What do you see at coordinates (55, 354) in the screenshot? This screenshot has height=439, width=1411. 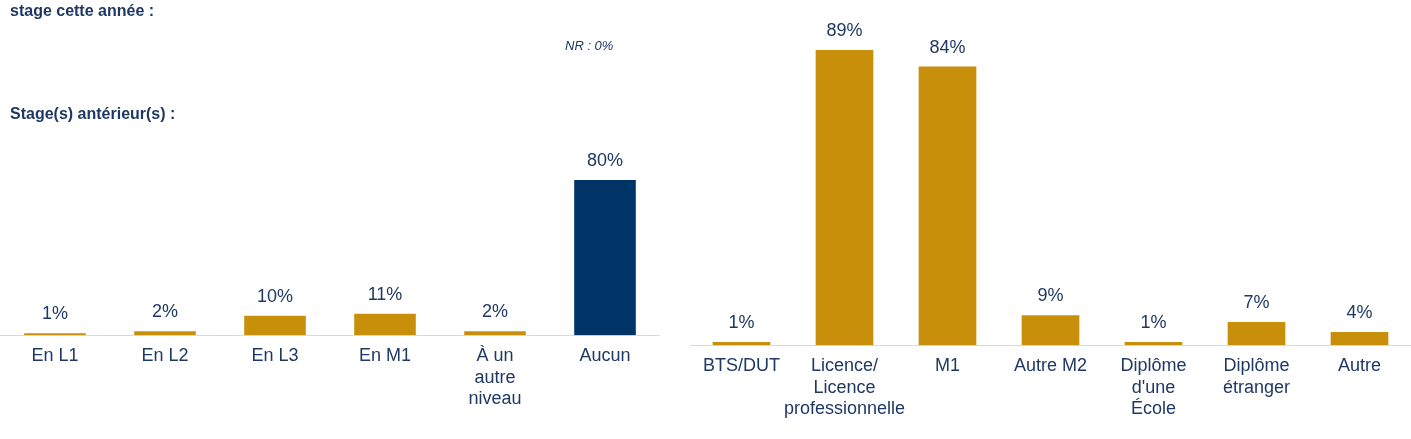 I see `x-tick-label: En L1` at bounding box center [55, 354].